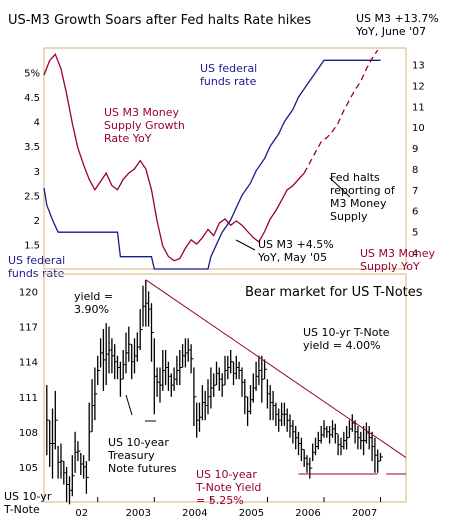 This screenshot has width=471, height=526. What do you see at coordinates (37, 221) in the screenshot?
I see `left-tick-label: 2` at bounding box center [37, 221].